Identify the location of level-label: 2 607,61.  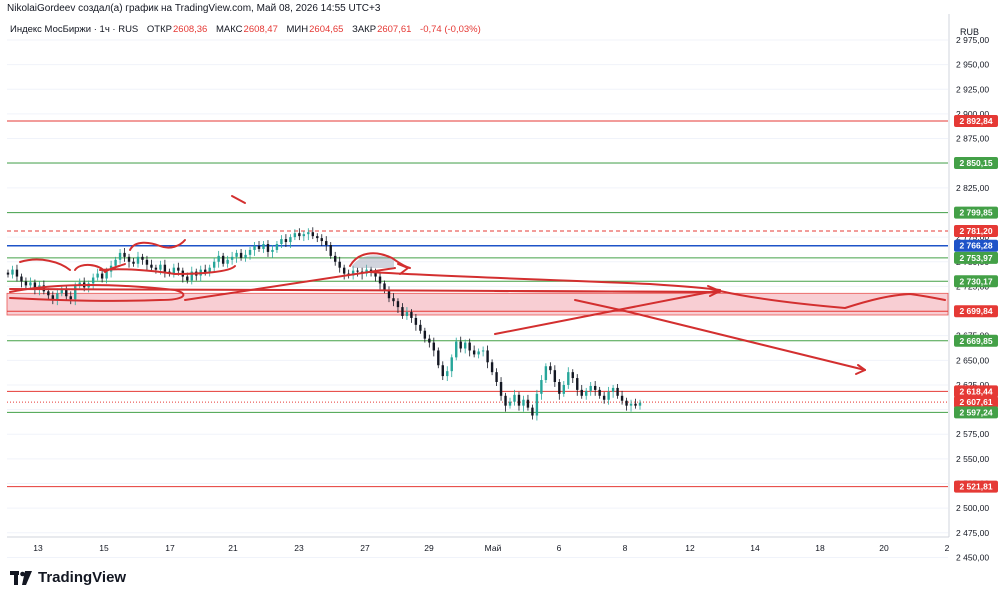
(975, 402).